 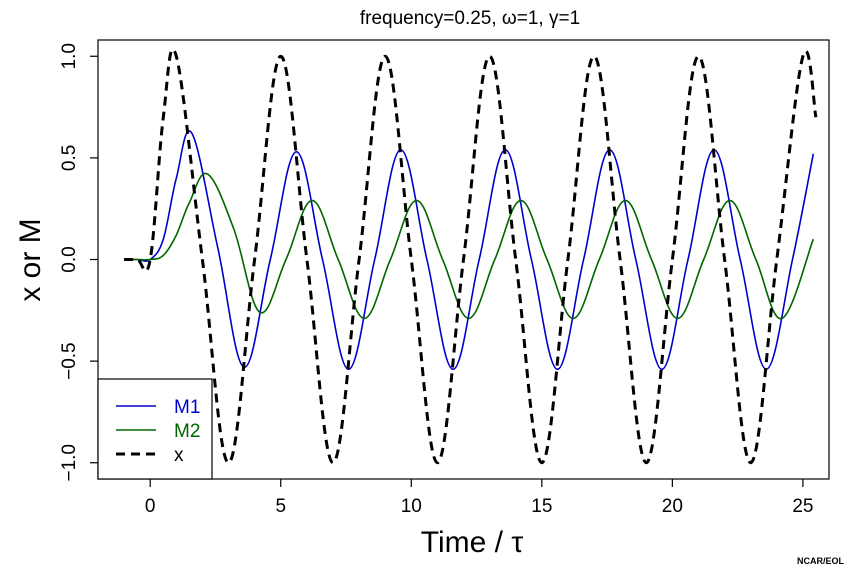 I want to click on y-tick-label: 0.0, so click(x=69, y=259).